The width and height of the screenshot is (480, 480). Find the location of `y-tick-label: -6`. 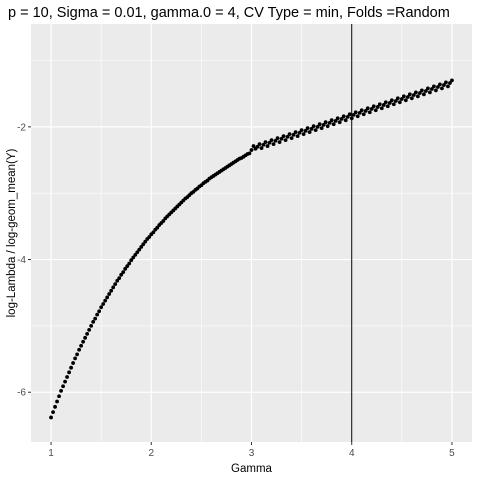

y-tick-label: -6 is located at coordinates (21, 393).